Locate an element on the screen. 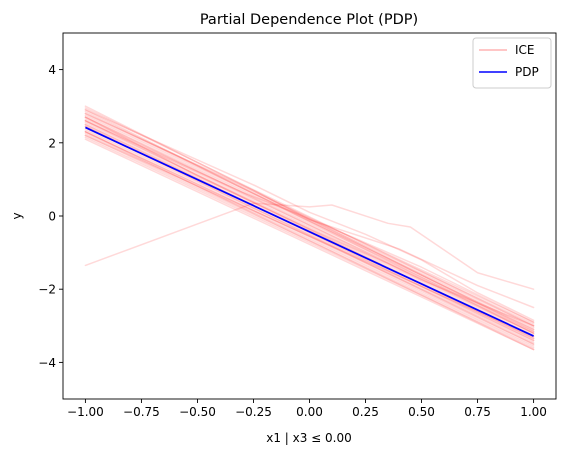 This screenshot has height=455, width=565. legend: ICE PDP is located at coordinates (512, 63).